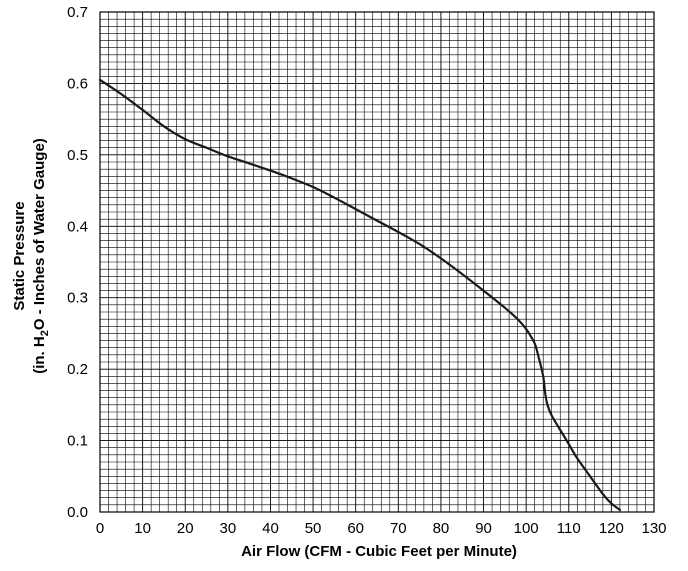  Describe the element at coordinates (526, 528) in the screenshot. I see `x-tick-label: 100` at that location.